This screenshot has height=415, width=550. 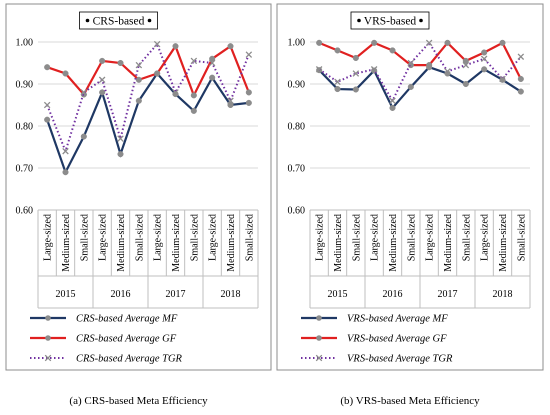 I want to click on chart-title: CRS-based, so click(x=119, y=22).